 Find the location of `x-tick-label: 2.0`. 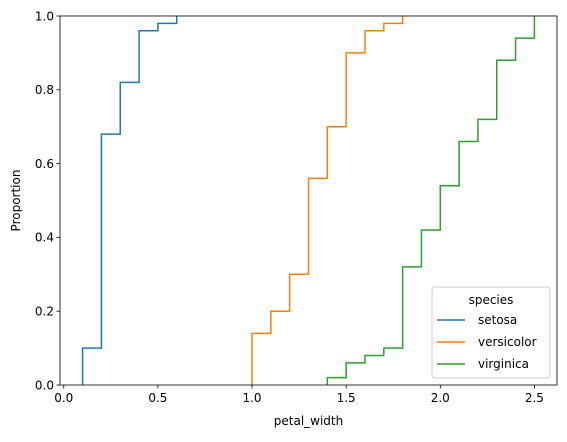

x-tick-label: 2.0 is located at coordinates (440, 398).